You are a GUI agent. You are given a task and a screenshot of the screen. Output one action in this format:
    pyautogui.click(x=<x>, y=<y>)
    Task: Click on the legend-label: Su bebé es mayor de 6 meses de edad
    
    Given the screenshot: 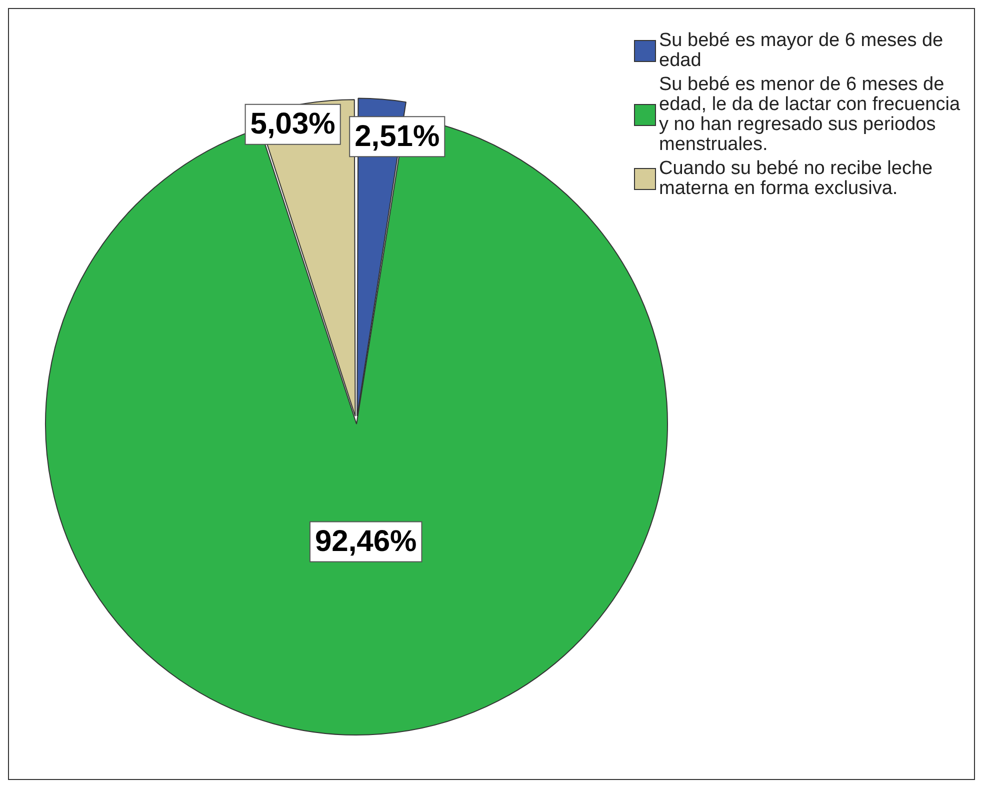 What is the action you would take?
    pyautogui.click(x=801, y=50)
    